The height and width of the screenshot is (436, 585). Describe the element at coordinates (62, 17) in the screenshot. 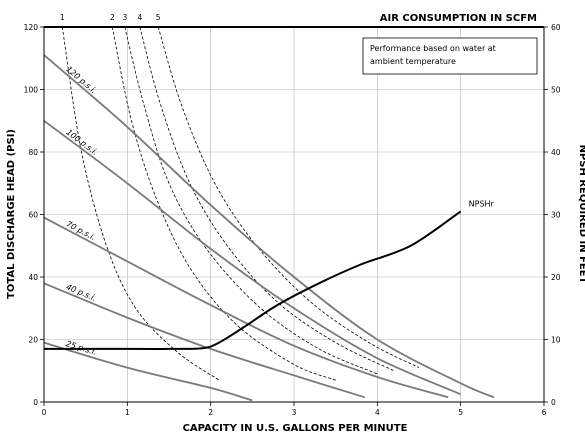

I see `air-curve-label: 1` at that location.